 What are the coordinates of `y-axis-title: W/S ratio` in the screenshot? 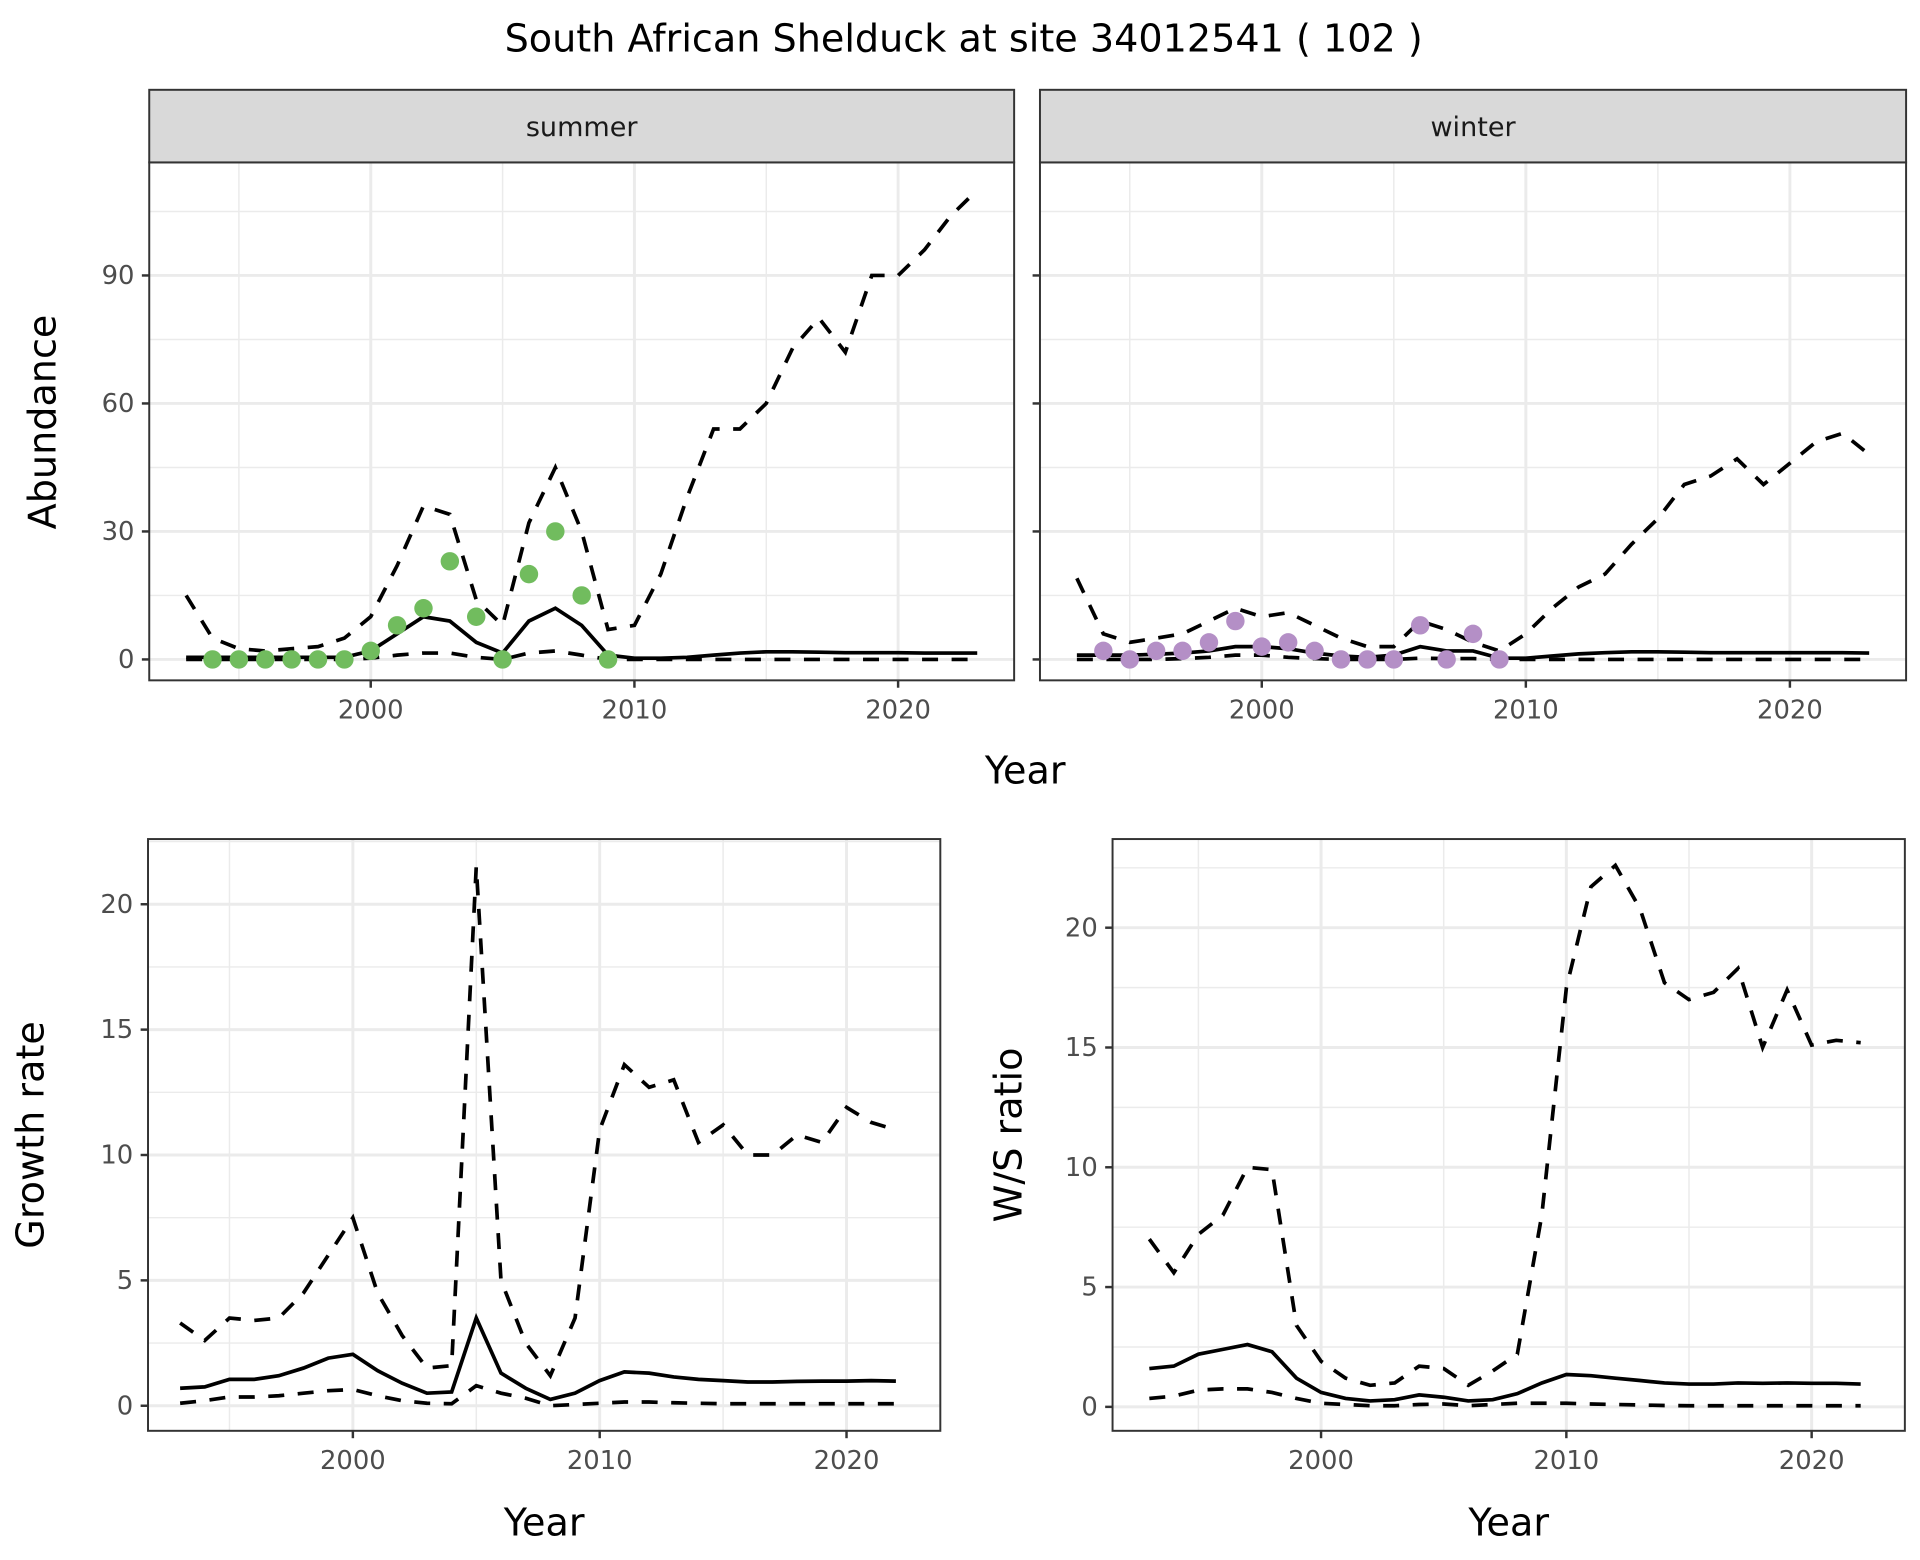 It's located at (1009, 1135).